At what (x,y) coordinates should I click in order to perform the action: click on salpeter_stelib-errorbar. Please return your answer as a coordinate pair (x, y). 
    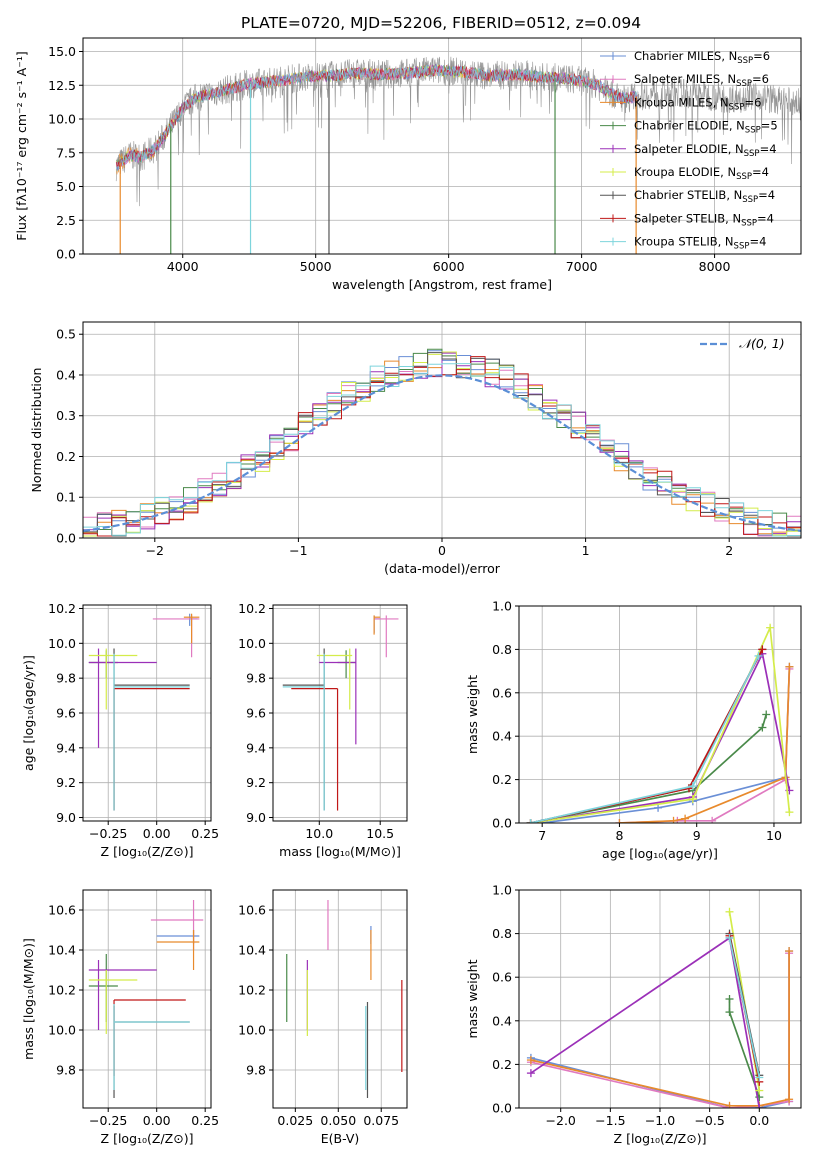
    Looking at the image, I should click on (315, 749).